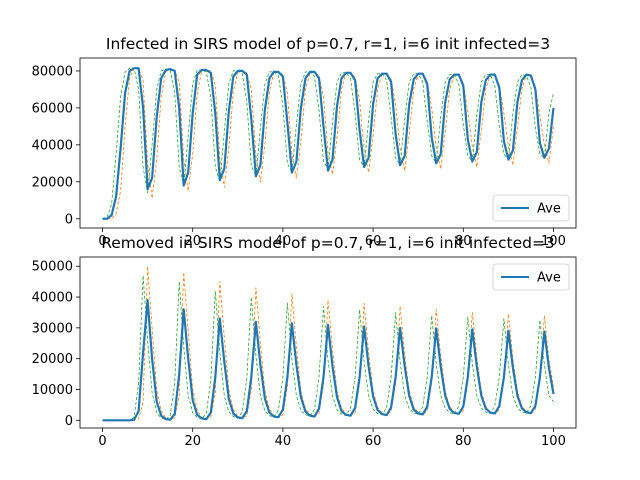 This screenshot has height=480, width=640. What do you see at coordinates (52, 267) in the screenshot?
I see `y-tick-label: 50000` at bounding box center [52, 267].